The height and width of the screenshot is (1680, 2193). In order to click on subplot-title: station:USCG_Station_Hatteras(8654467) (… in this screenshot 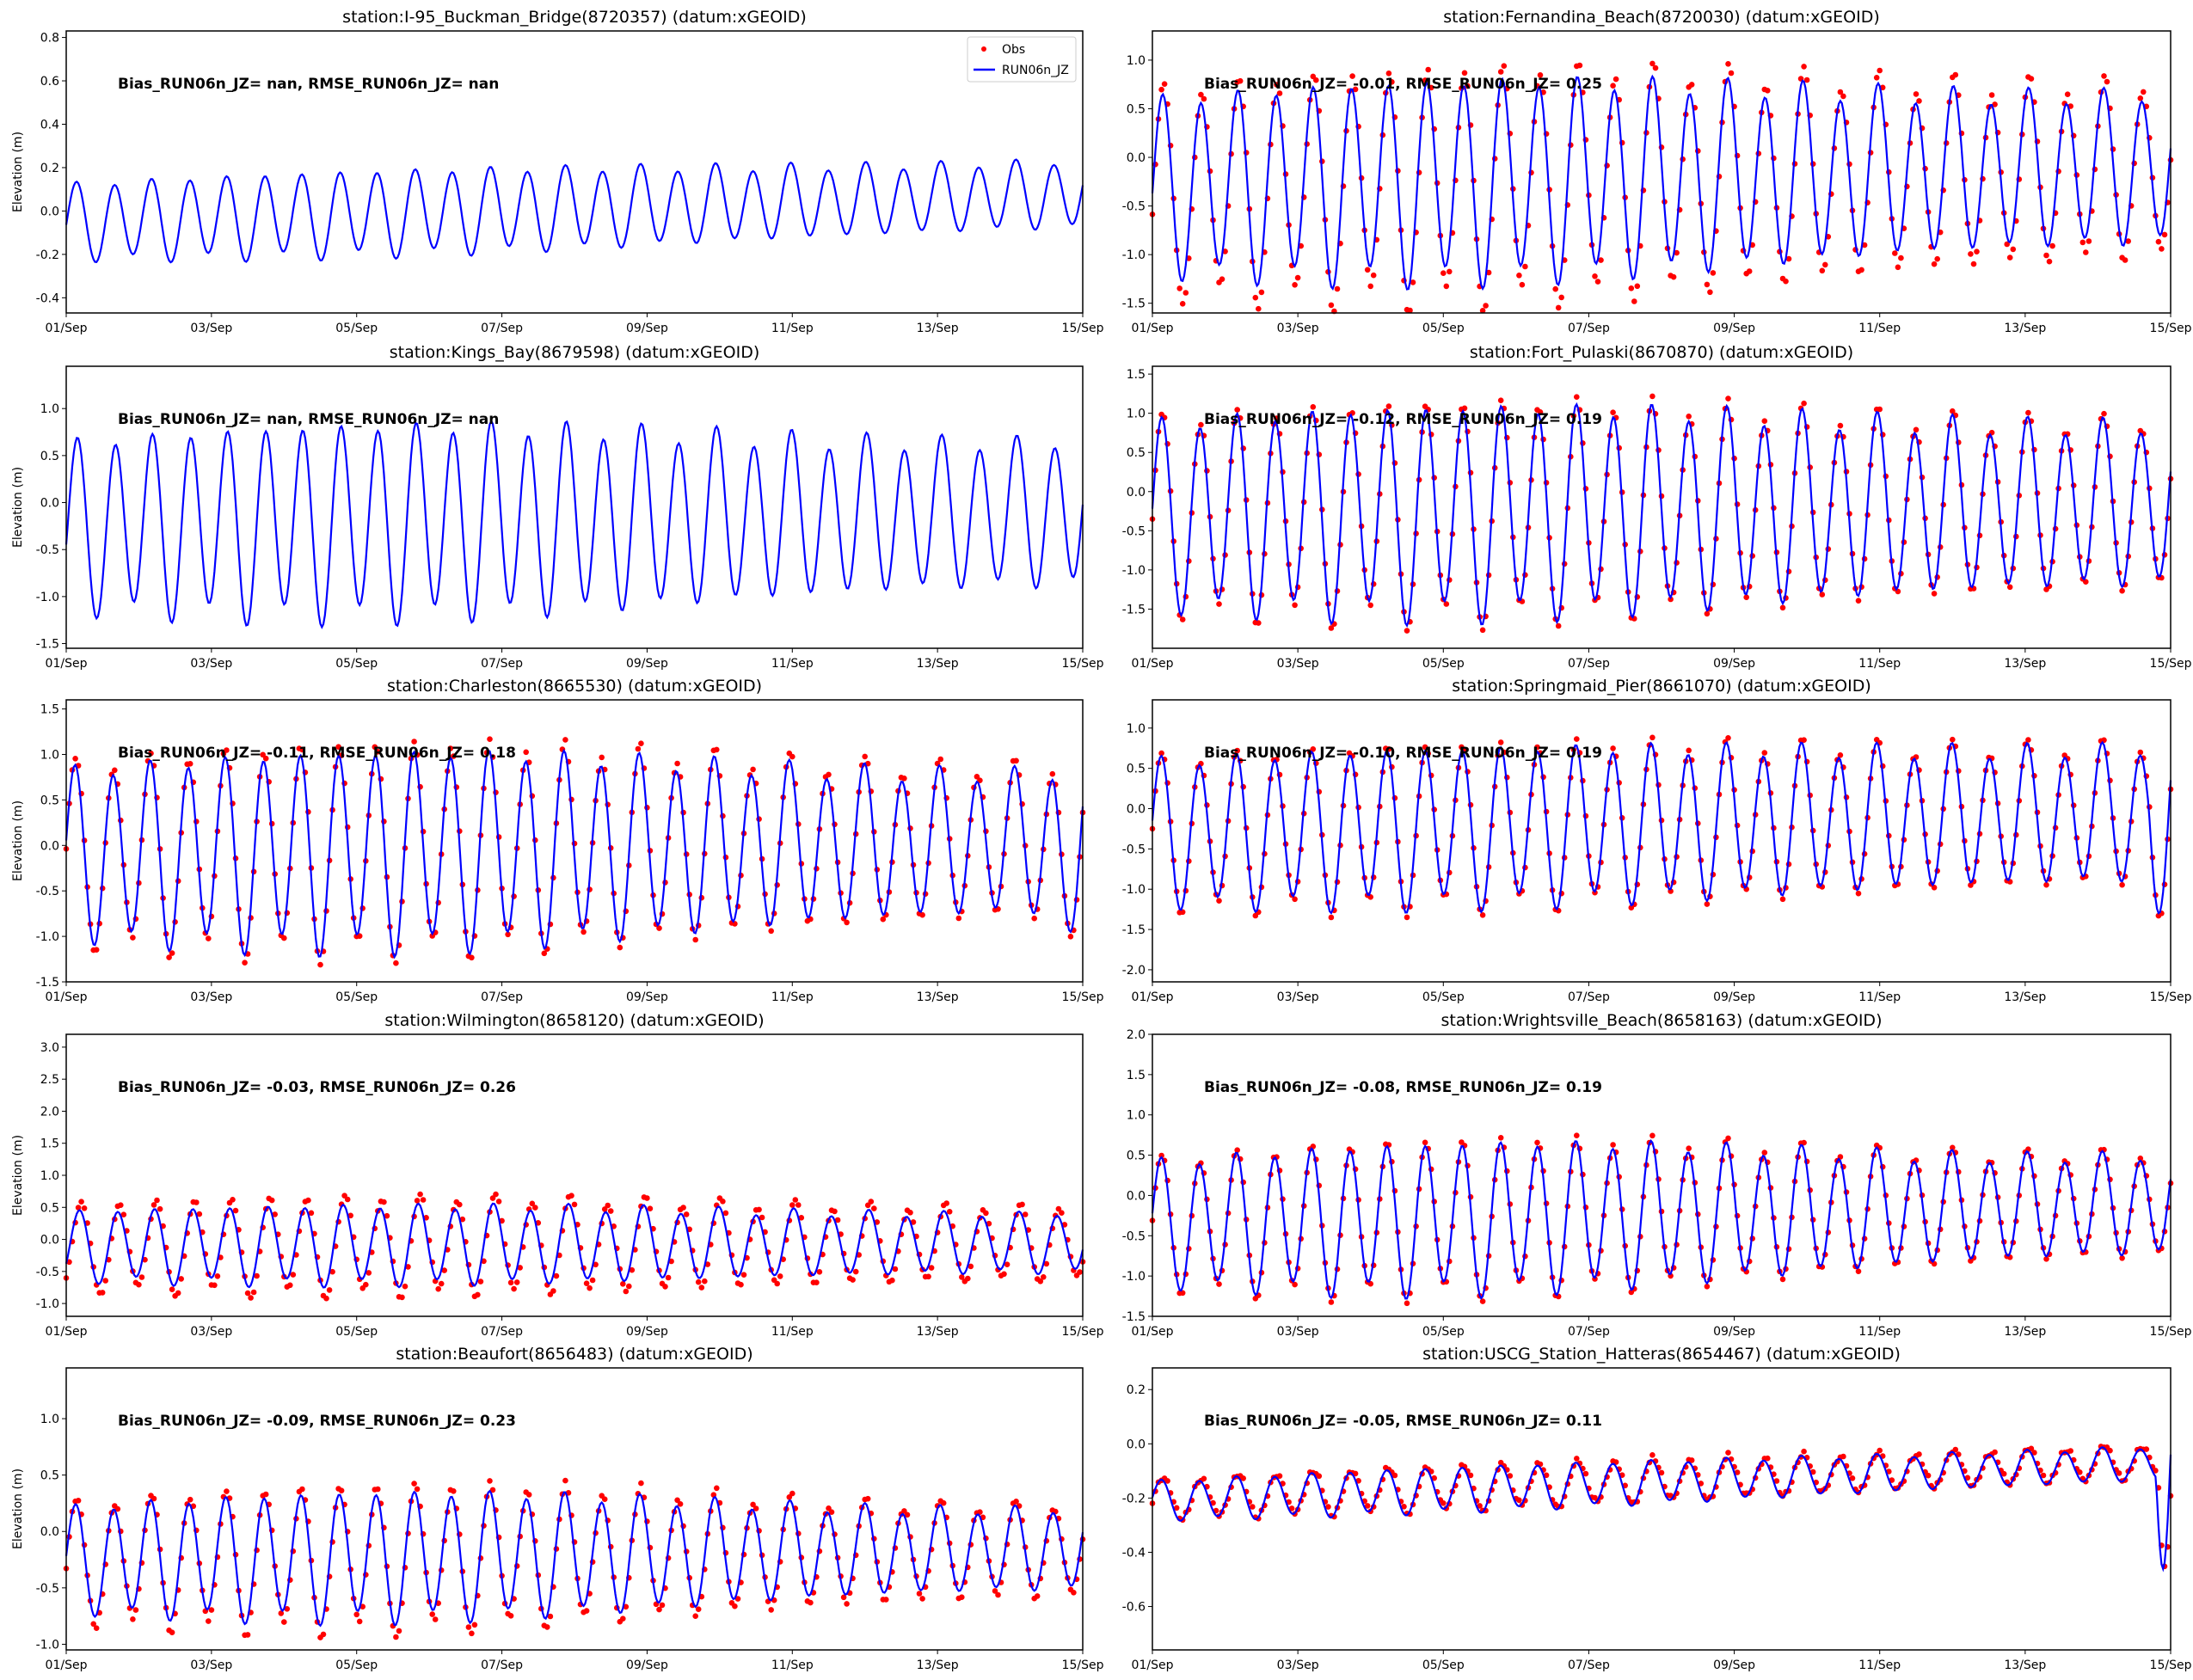, I will do `click(1661, 1355)`.